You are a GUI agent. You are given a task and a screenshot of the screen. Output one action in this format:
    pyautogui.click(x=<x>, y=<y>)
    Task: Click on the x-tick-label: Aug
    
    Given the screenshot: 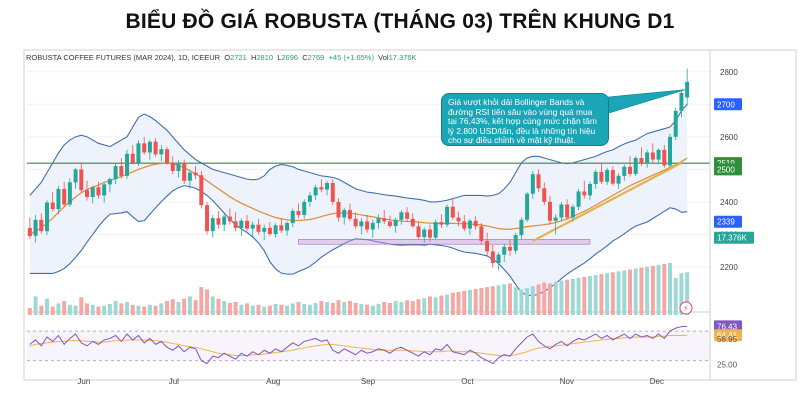 What is the action you would take?
    pyautogui.click(x=273, y=381)
    